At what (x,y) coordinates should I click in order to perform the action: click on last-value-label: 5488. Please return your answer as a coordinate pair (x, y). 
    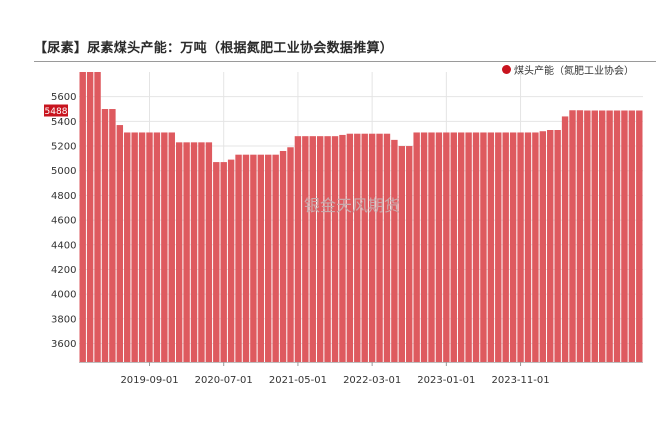
    Looking at the image, I should click on (56, 112).